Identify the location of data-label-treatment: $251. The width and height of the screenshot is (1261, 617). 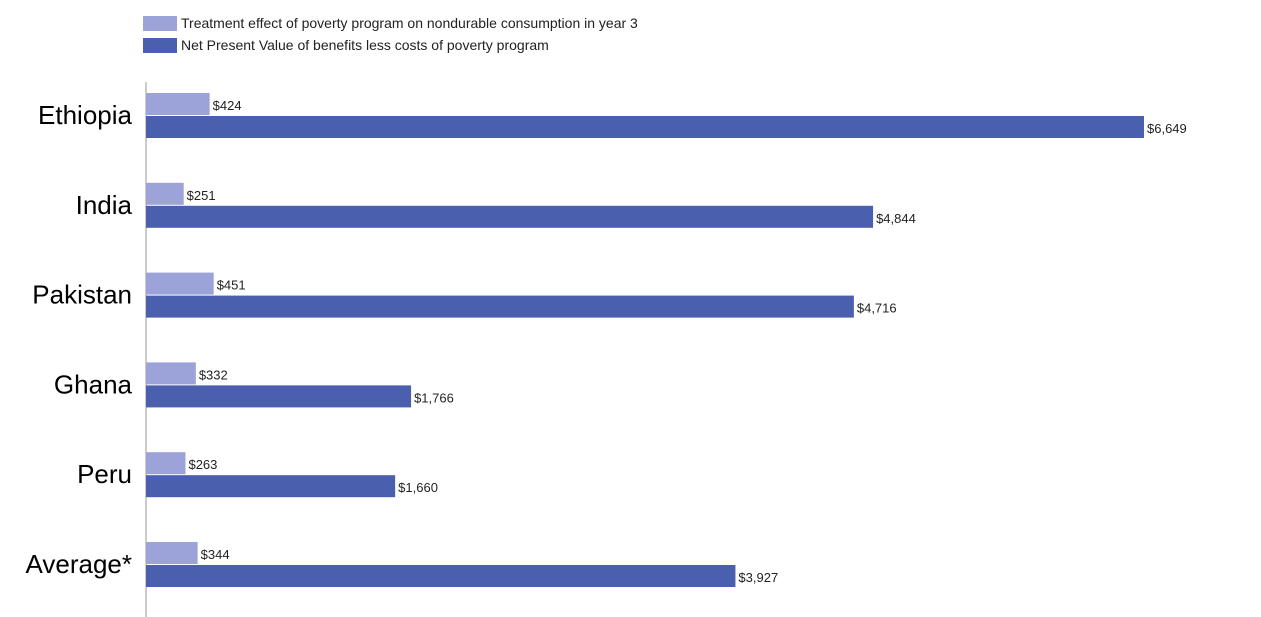
(201, 195).